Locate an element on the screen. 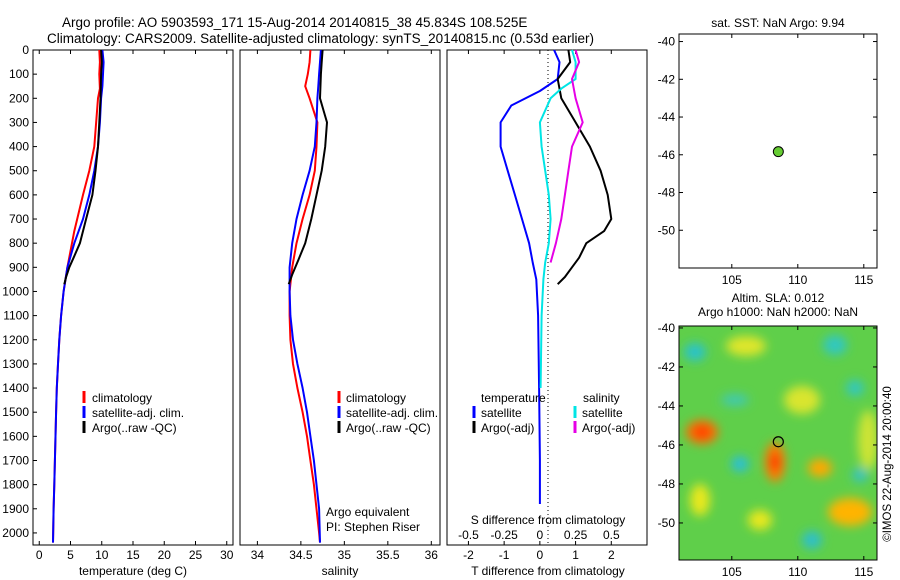 Image resolution: width=900 pixels, height=580 pixels. x-tick-label: 35 is located at coordinates (345, 555).